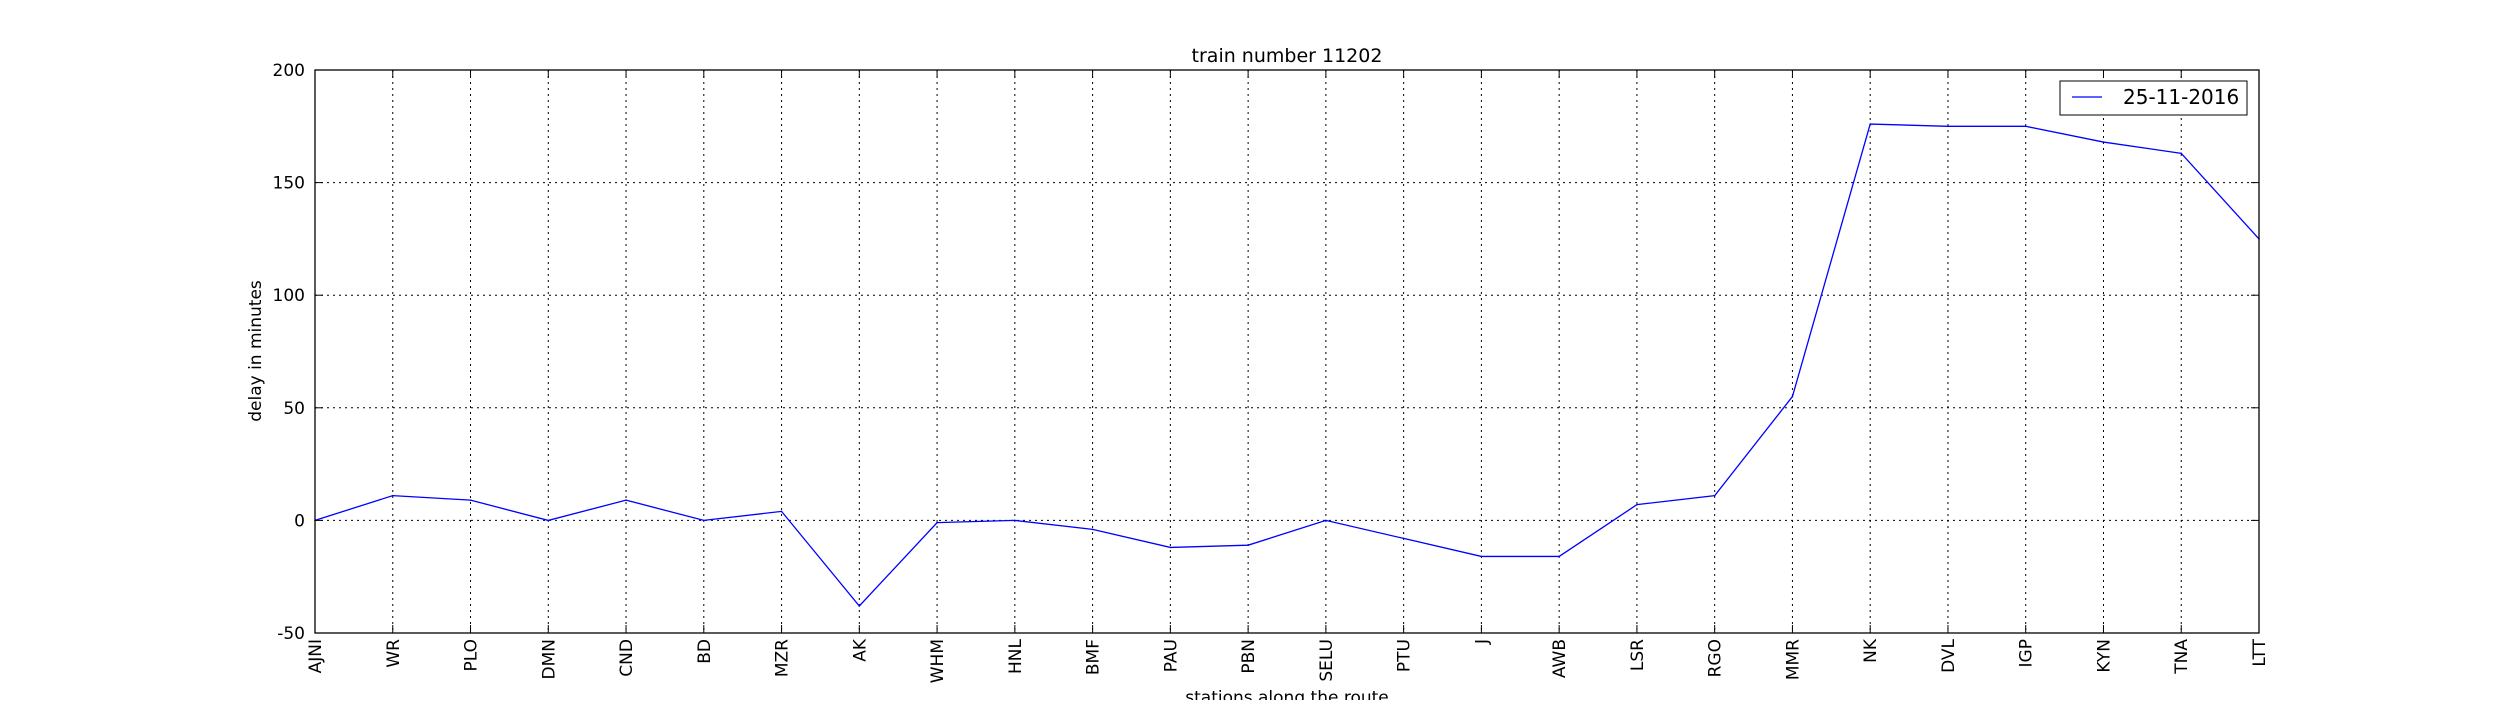  I want to click on x-tick-label: DMN, so click(549, 659).